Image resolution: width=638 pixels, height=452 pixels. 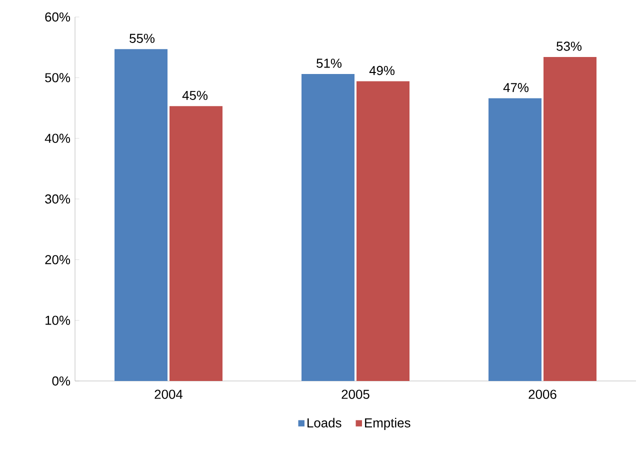 I want to click on x-tick-label: 2006, so click(x=542, y=394).